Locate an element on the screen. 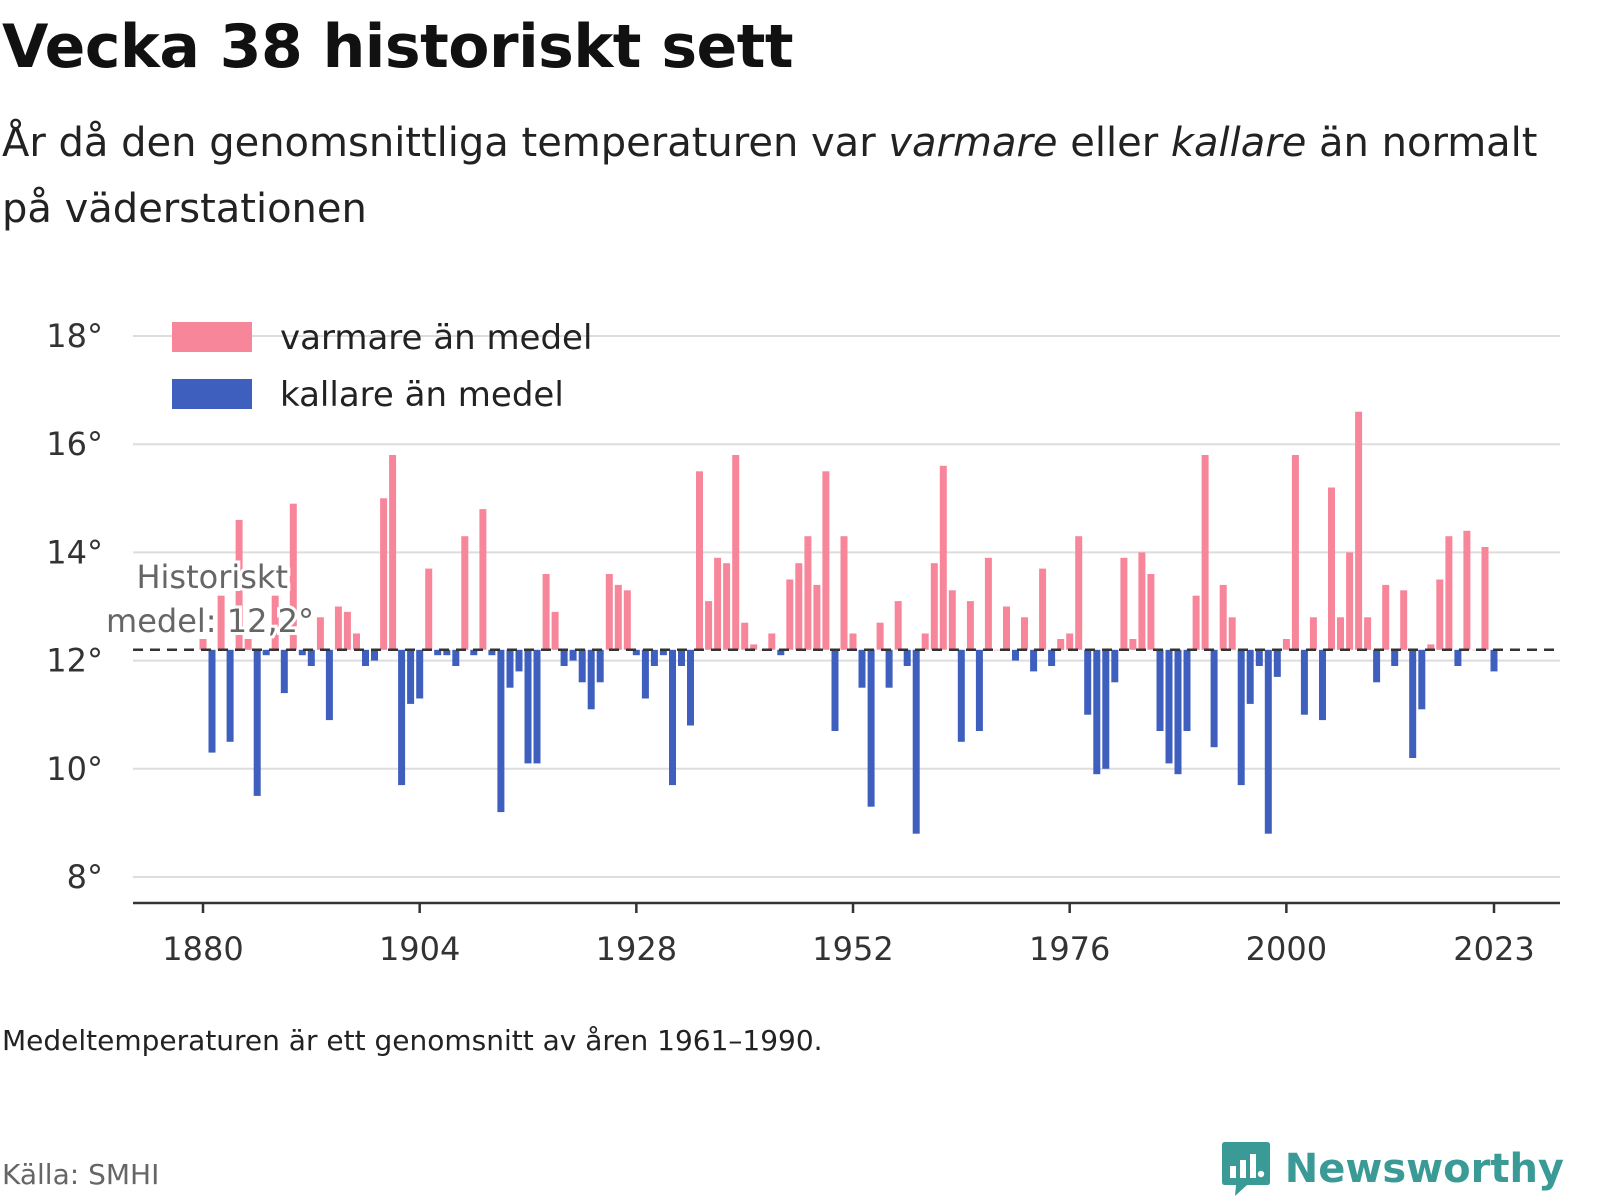 The width and height of the screenshot is (1600, 1200). mean-label-line-2: medel: 12,2° is located at coordinates (210, 621).